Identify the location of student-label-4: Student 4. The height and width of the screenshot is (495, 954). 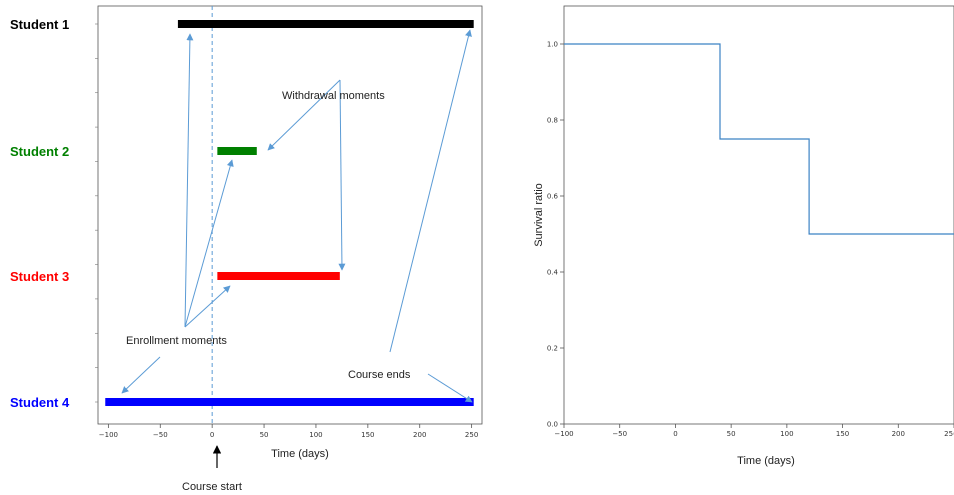
(40, 402).